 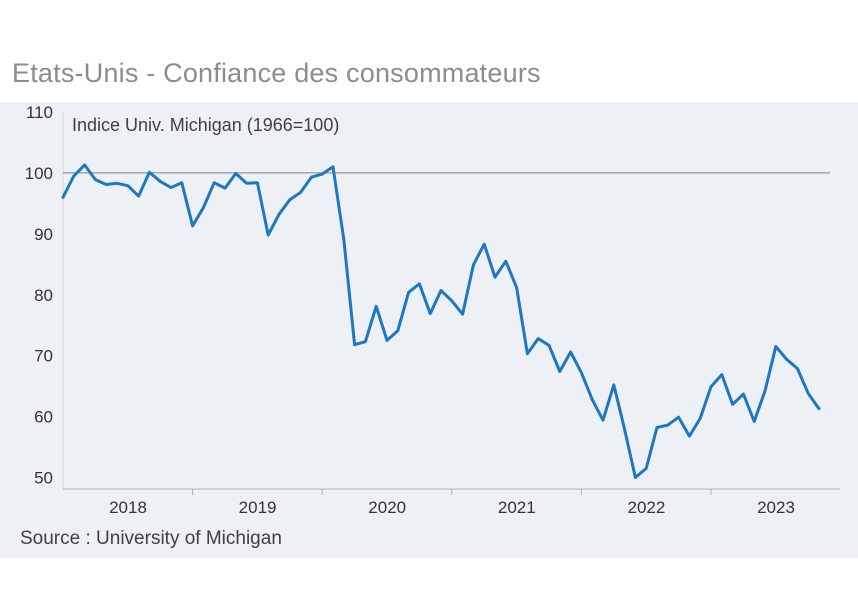 What do you see at coordinates (276, 73) in the screenshot?
I see `chart-title: Etats-Unis - Confiance des consommateurs` at bounding box center [276, 73].